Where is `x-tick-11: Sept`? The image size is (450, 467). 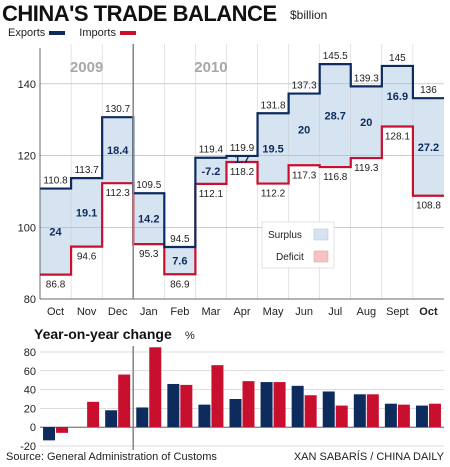
x-tick-11: Sept is located at coordinates (397, 312).